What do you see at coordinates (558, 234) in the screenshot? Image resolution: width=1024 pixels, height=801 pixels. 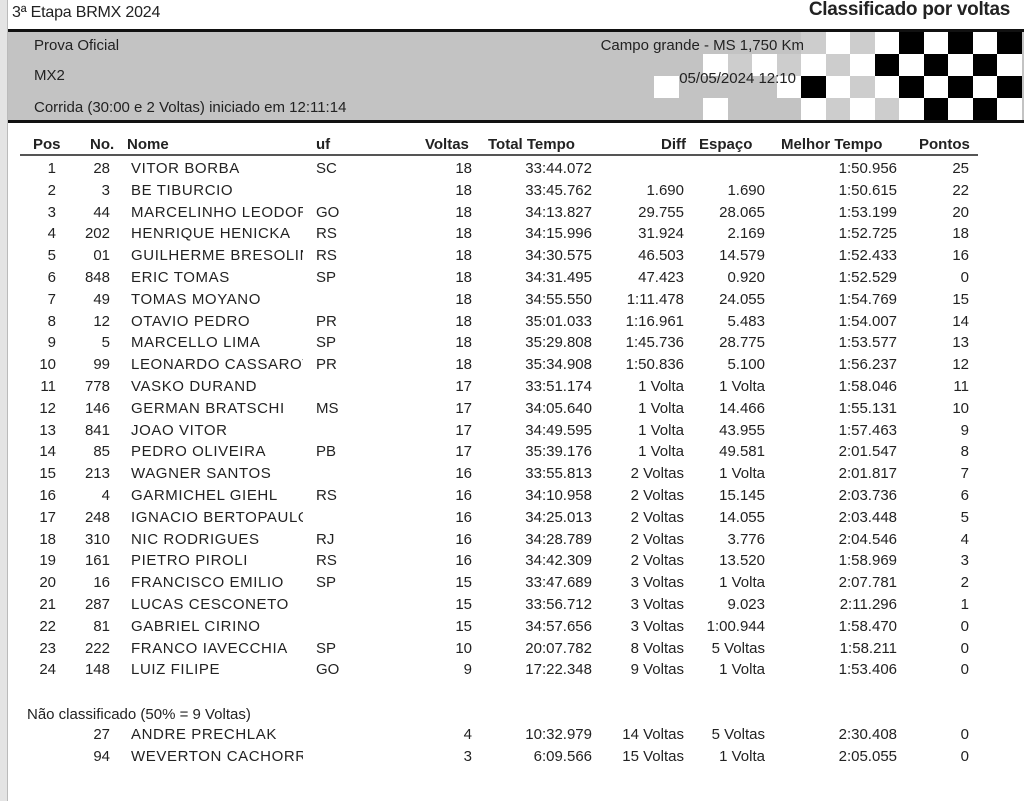 I see `cell-total-time: 34:15.996` at bounding box center [558, 234].